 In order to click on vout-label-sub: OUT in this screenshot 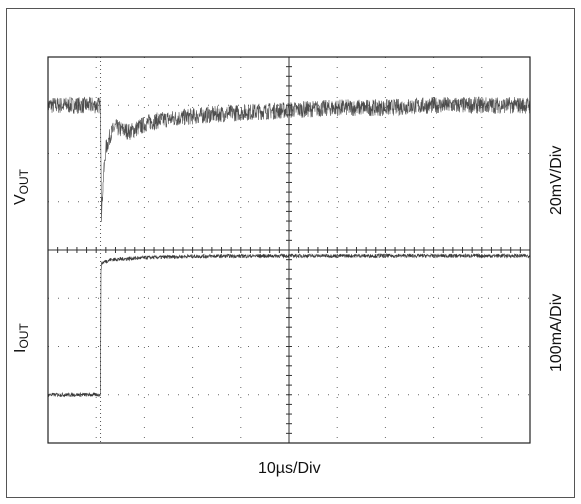, I will do `click(24, 181)`.